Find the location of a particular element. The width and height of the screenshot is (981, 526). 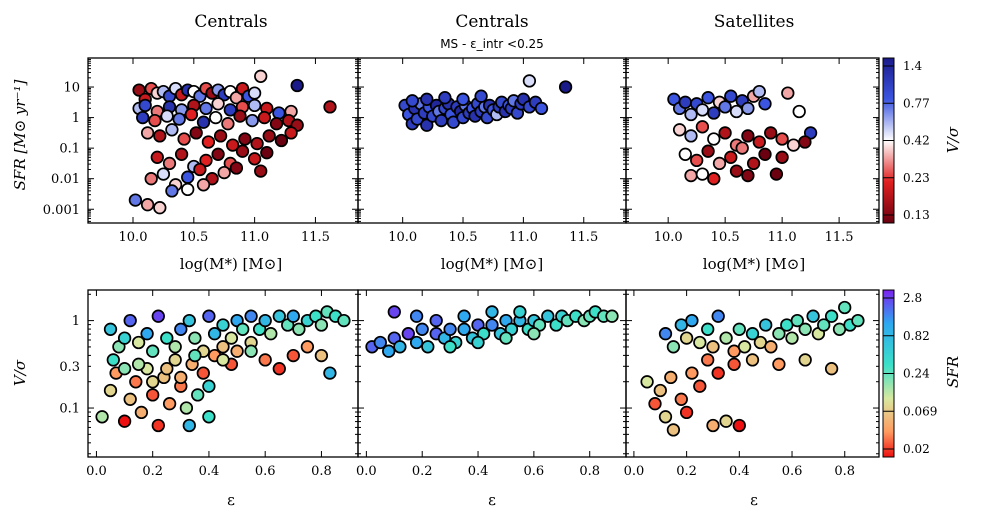

colorbar-tick-label: 0.13 is located at coordinates (916, 215).